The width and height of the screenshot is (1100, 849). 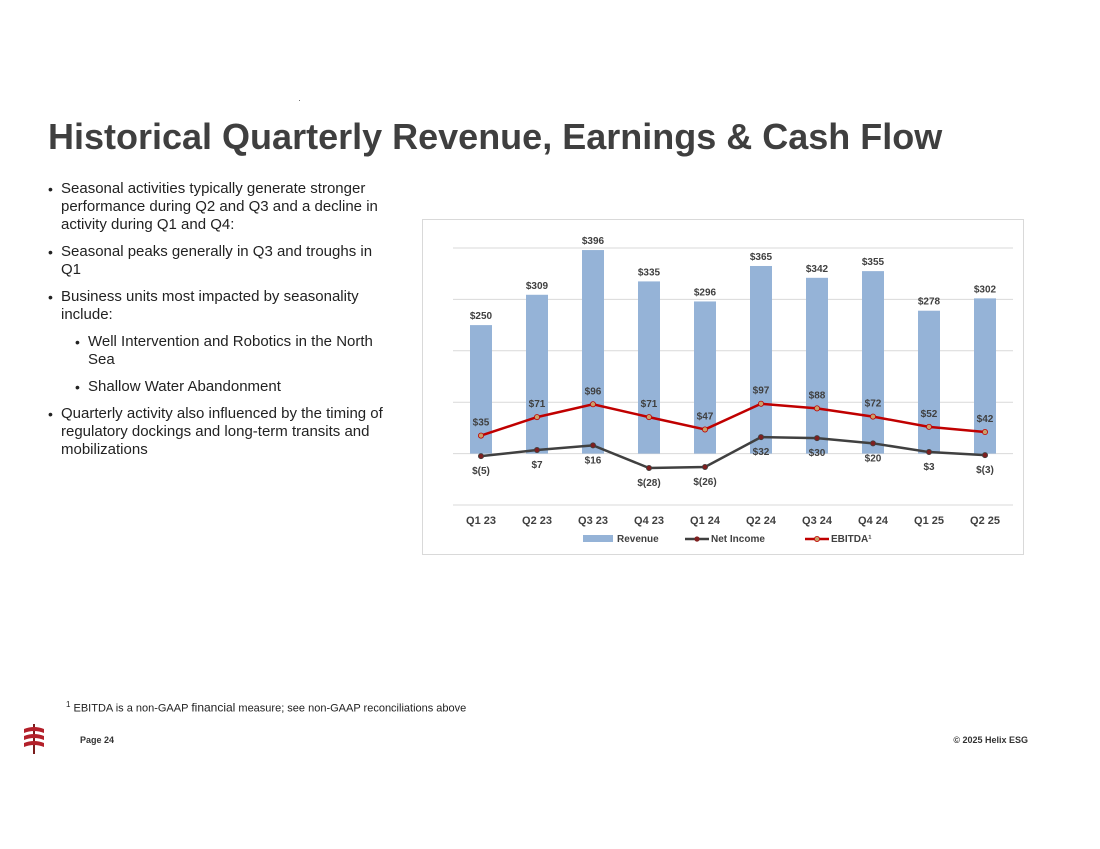 I want to click on net-income-label: $30, so click(x=817, y=453).